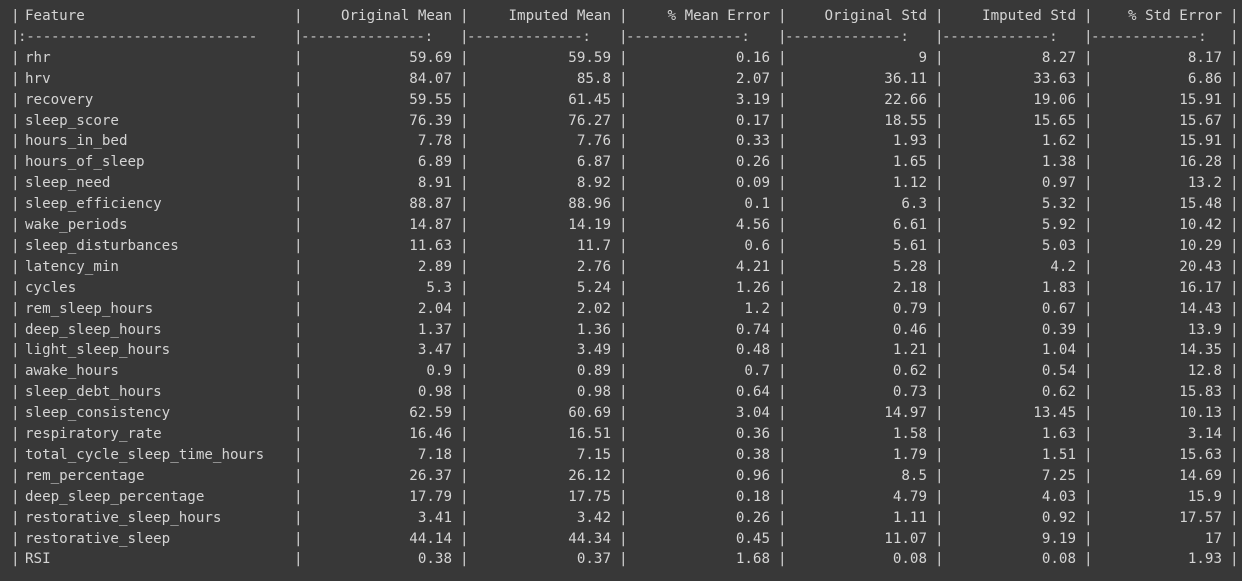  Describe the element at coordinates (430, 434) in the screenshot. I see `numeric-cell: 16.46` at that location.